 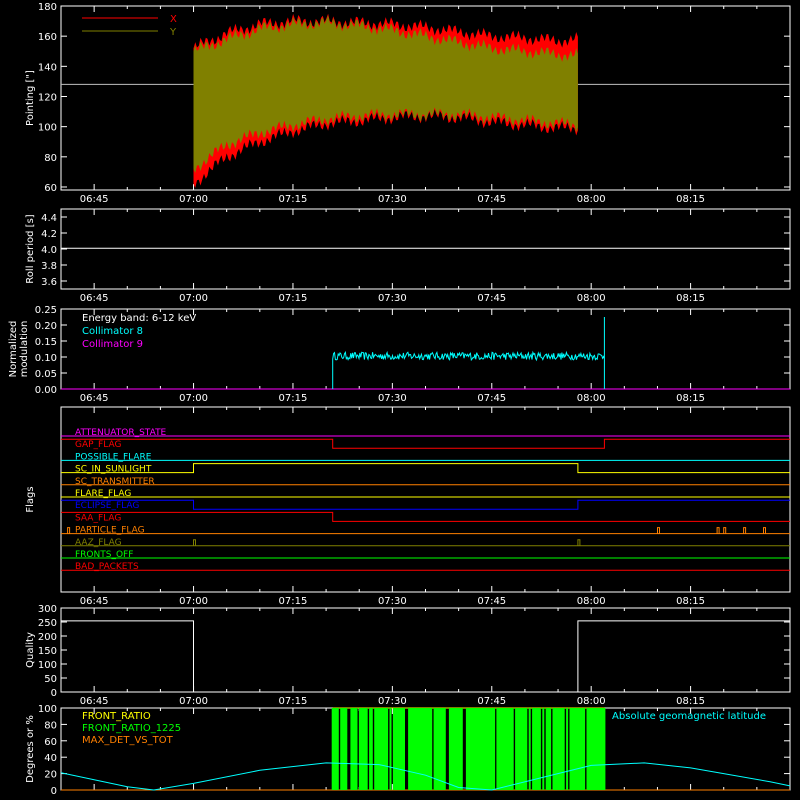 What do you see at coordinates (46, 342) in the screenshot?
I see `y-tick-label: 0.15` at bounding box center [46, 342].